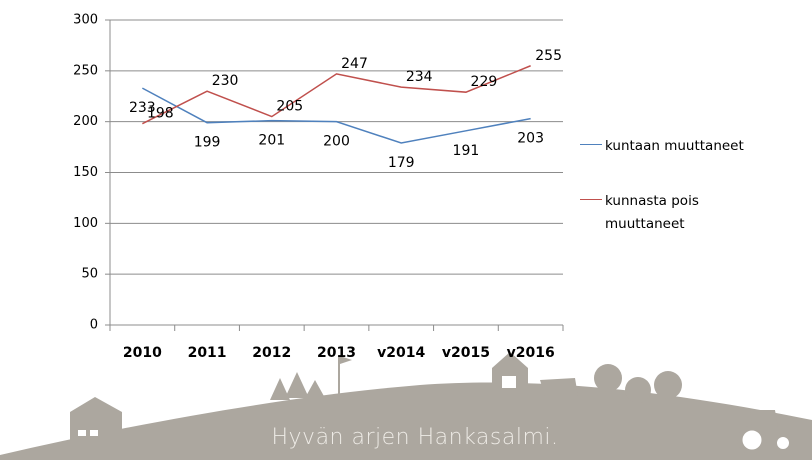  What do you see at coordinates (548, 56) in the screenshot?
I see `data-label: 255` at bounding box center [548, 56].